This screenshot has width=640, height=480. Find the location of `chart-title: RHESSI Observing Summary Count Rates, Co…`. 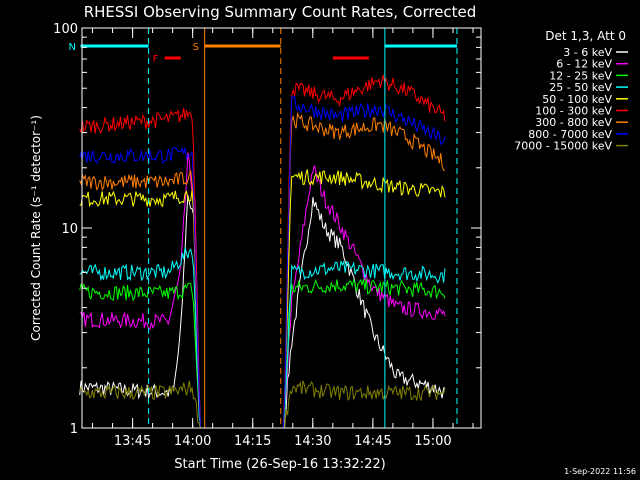

chart-title: RHESSI Observing Summary Count Rates, Co… is located at coordinates (280, 12).